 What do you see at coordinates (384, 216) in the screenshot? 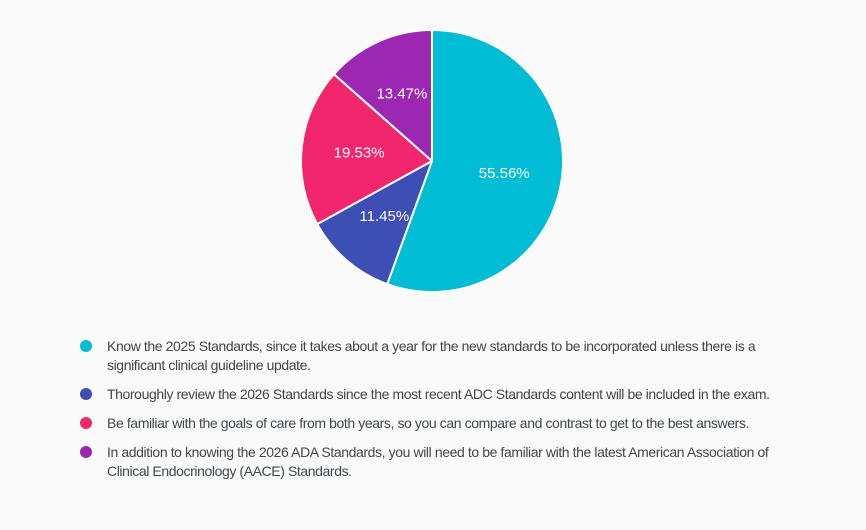
I see `pie-slice-label-1: 11.45%` at bounding box center [384, 216].